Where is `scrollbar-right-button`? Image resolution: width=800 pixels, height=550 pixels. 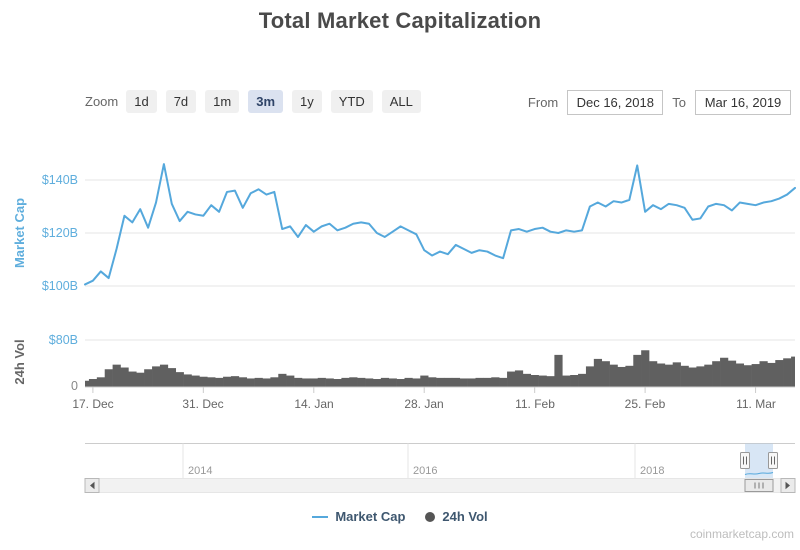
scrollbar-right-button is located at coordinates (788, 485).